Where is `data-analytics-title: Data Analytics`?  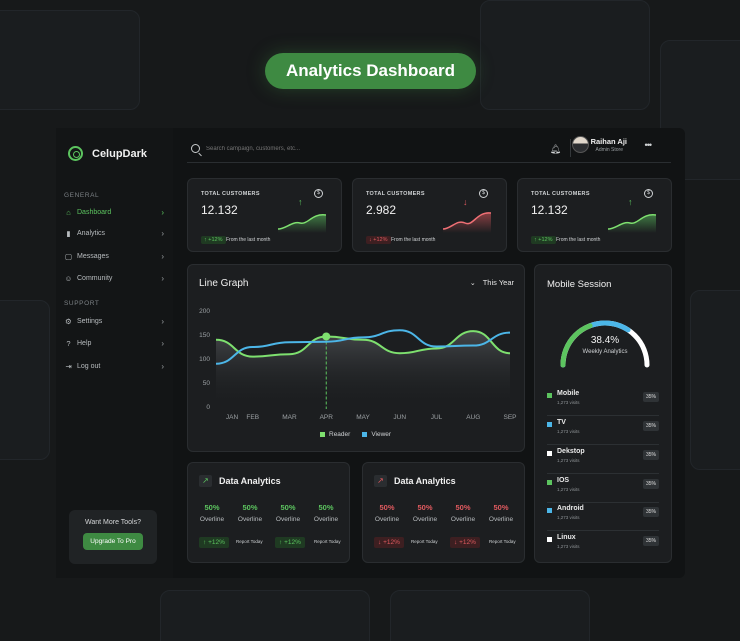
data-analytics-title: Data Analytics is located at coordinates (425, 481).